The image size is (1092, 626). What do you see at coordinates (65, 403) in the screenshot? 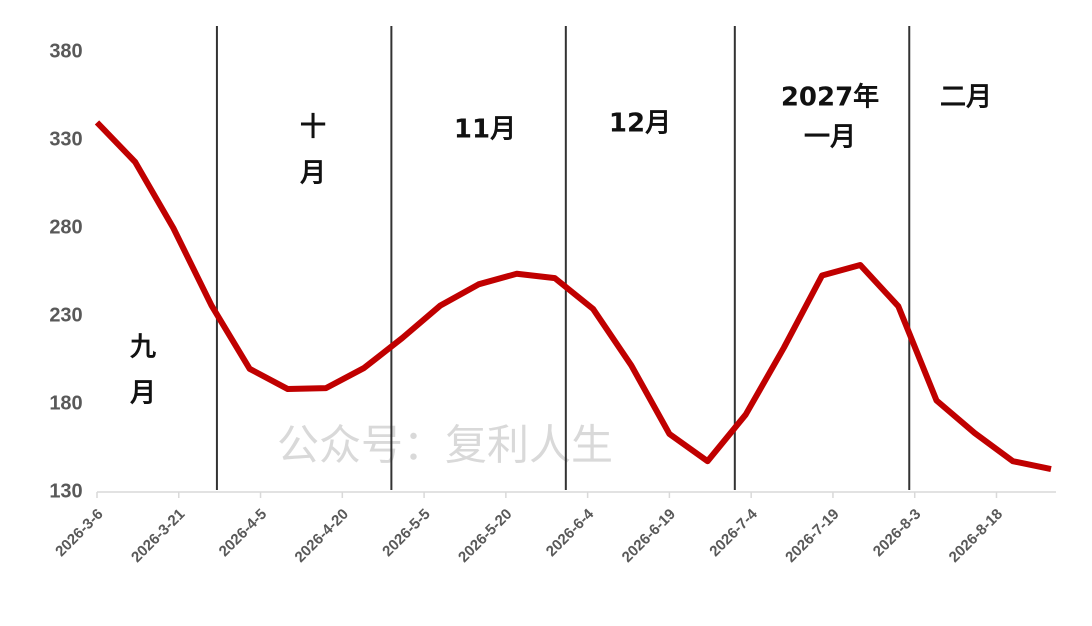
I see `y-tick-label: 180` at bounding box center [65, 403].